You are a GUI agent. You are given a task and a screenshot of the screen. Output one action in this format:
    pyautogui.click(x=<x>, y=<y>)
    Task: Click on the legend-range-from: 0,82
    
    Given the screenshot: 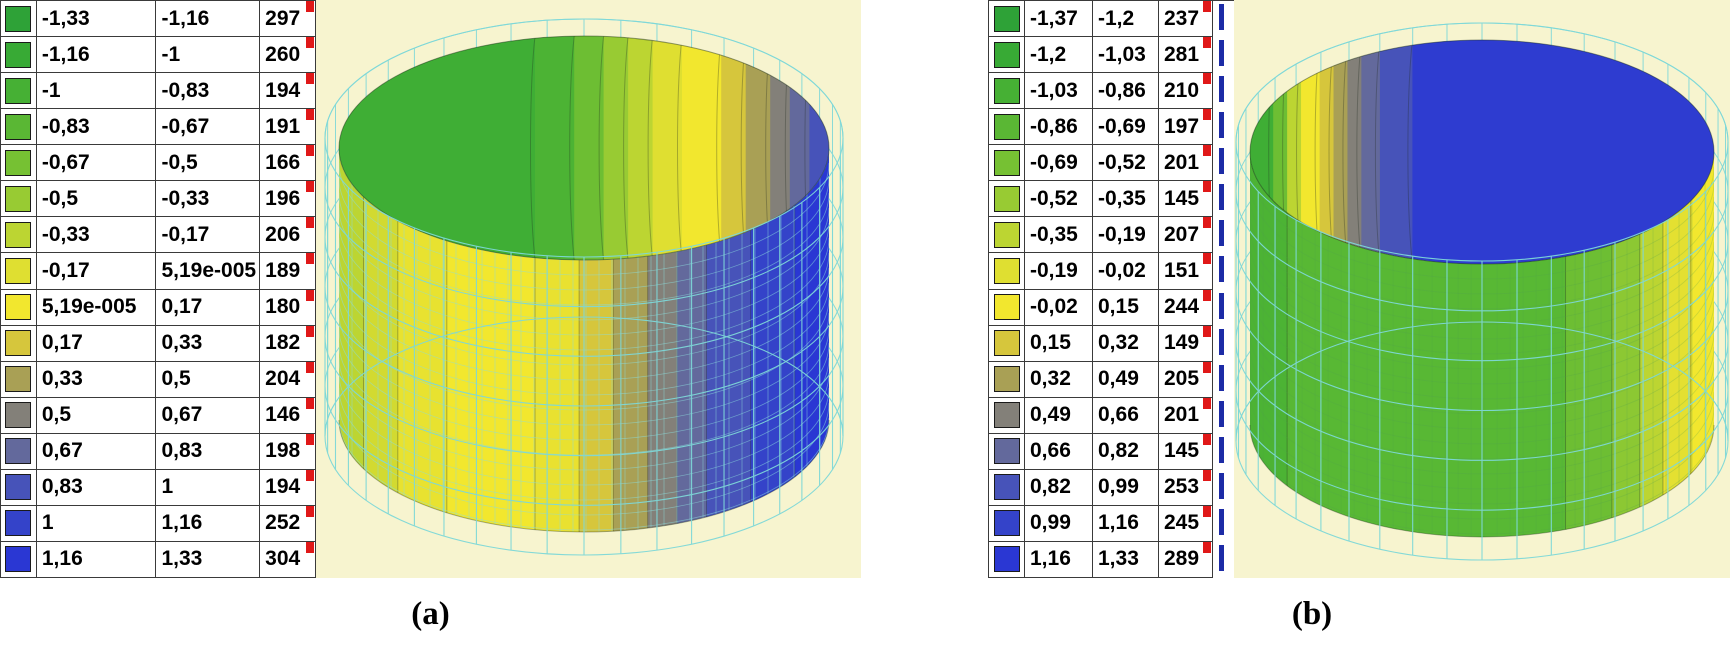 What is the action you would take?
    pyautogui.click(x=1059, y=487)
    